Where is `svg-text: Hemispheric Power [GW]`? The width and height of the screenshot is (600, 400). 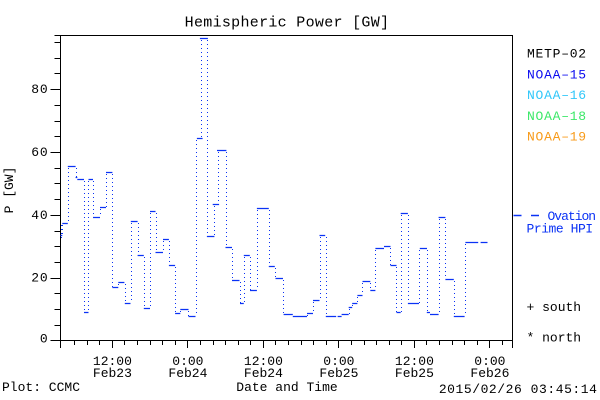 svg-text: Hemispheric Power [GW] is located at coordinates (287, 23).